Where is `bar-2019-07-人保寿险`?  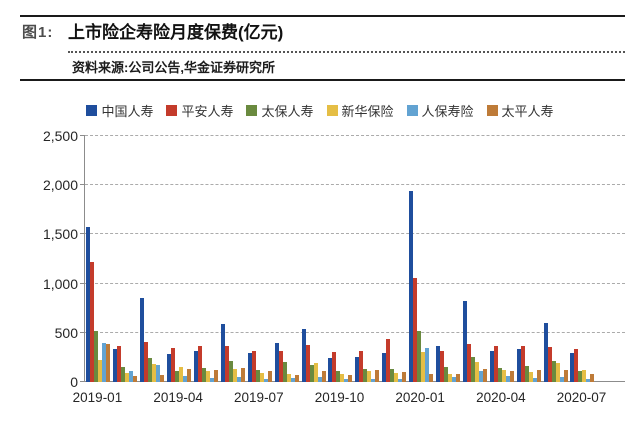 bar-2019-07-人保寿险 is located at coordinates (265, 380).